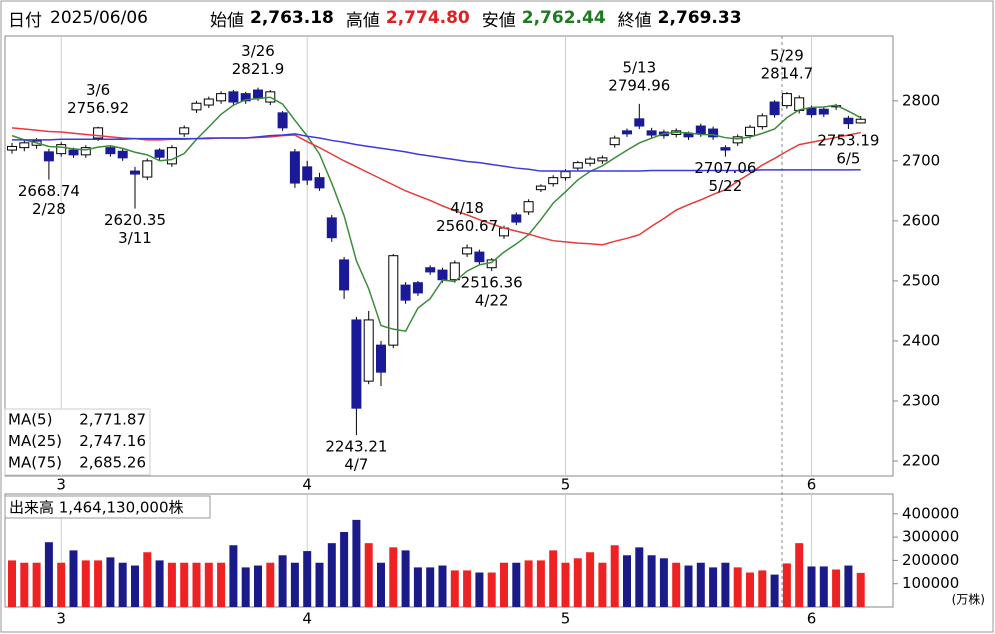  I want to click on annotation-value: 2707.06, so click(725, 168).